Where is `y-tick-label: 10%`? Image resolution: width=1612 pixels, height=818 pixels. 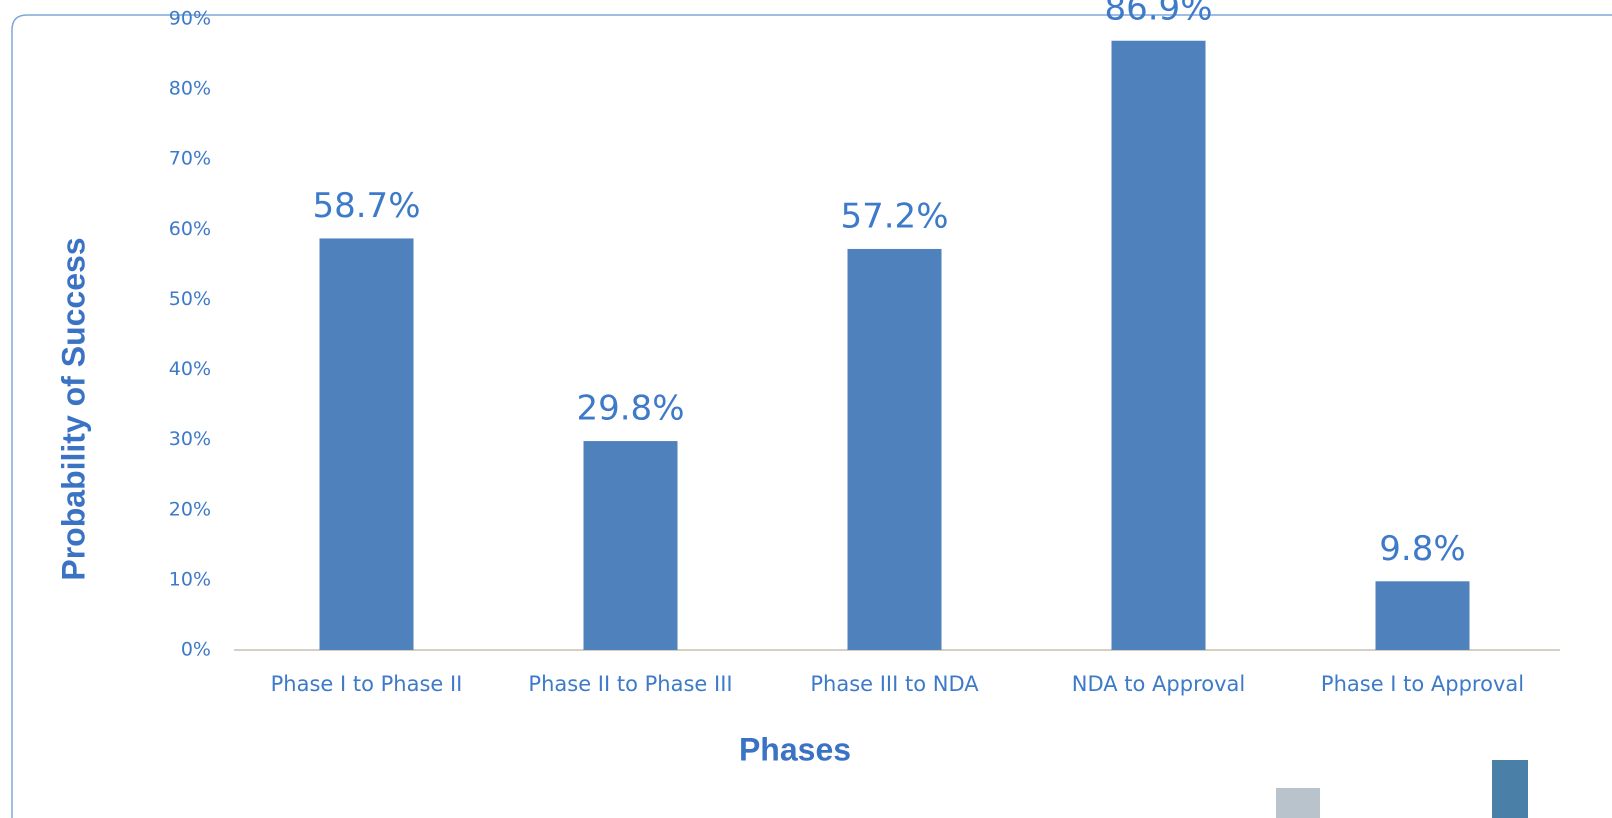 y-tick-label: 10% is located at coordinates (190, 579).